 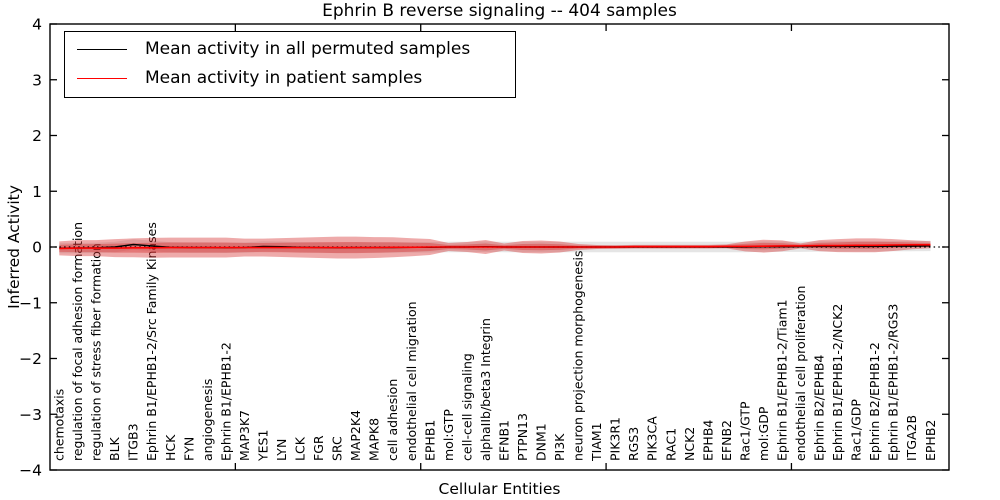 What do you see at coordinates (262, 446) in the screenshot?
I see `x-tick-label: YES1` at bounding box center [262, 446].